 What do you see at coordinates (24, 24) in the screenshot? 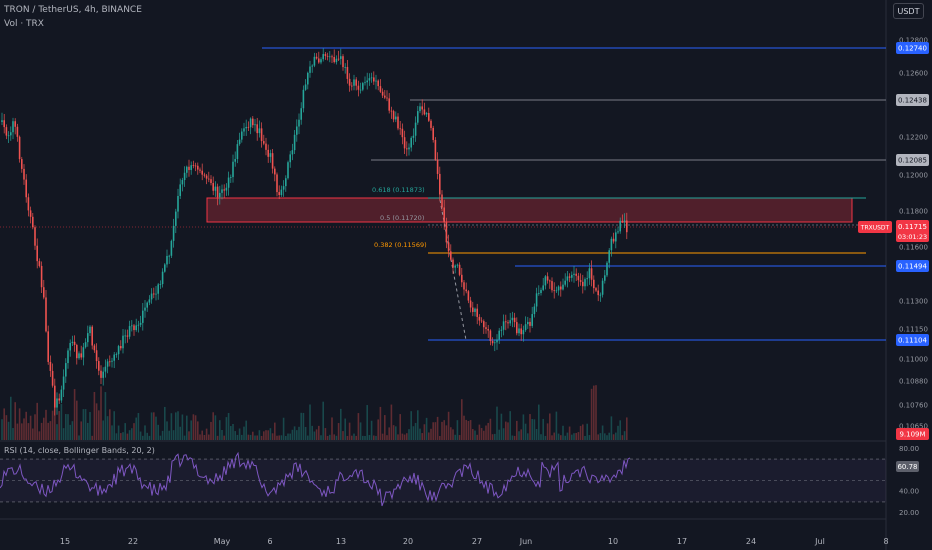
I see `volume-indicator-label: Vol · TRX` at bounding box center [24, 24].